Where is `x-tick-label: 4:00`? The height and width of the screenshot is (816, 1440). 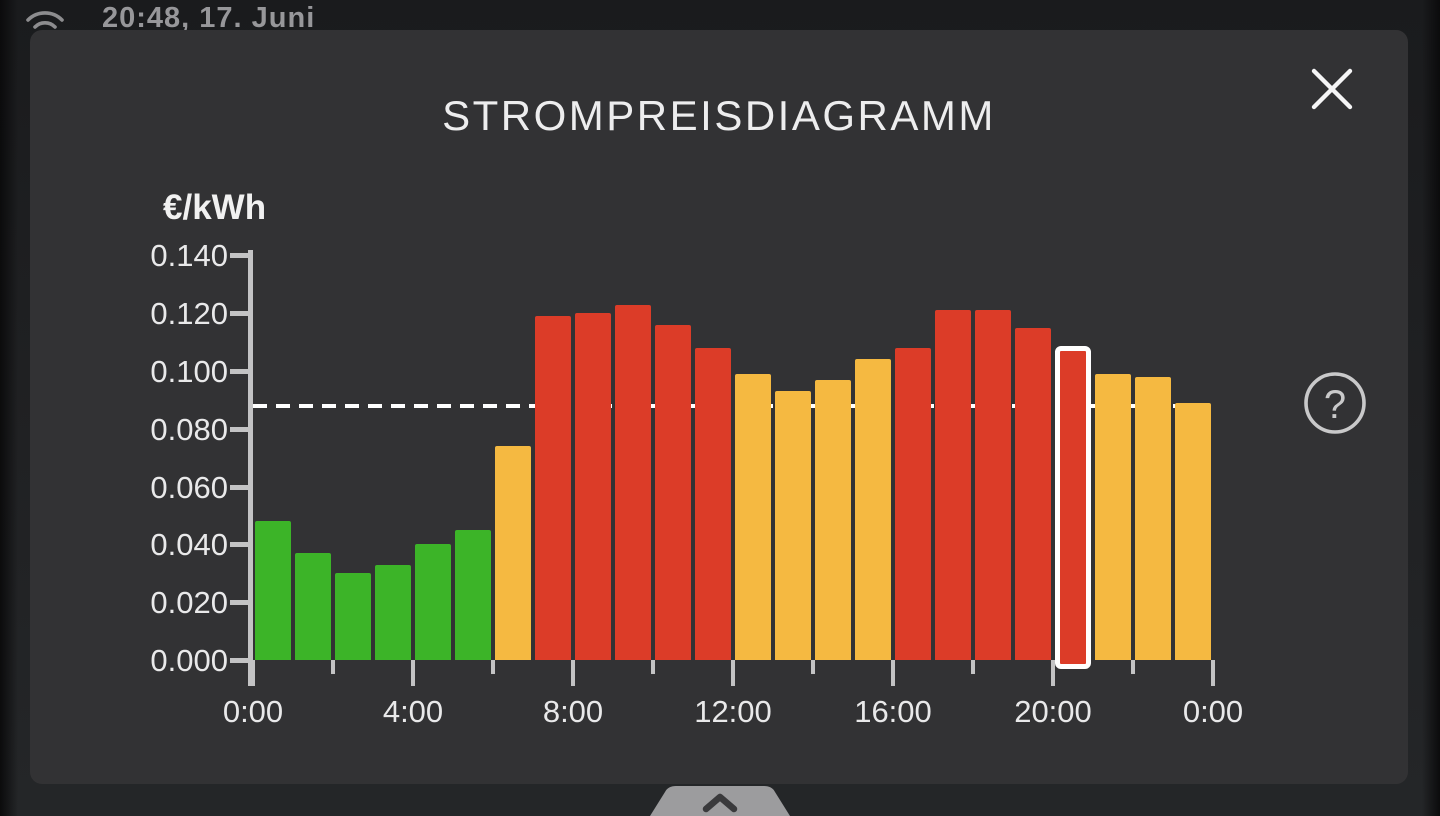 x-tick-label: 4:00 is located at coordinates (413, 711).